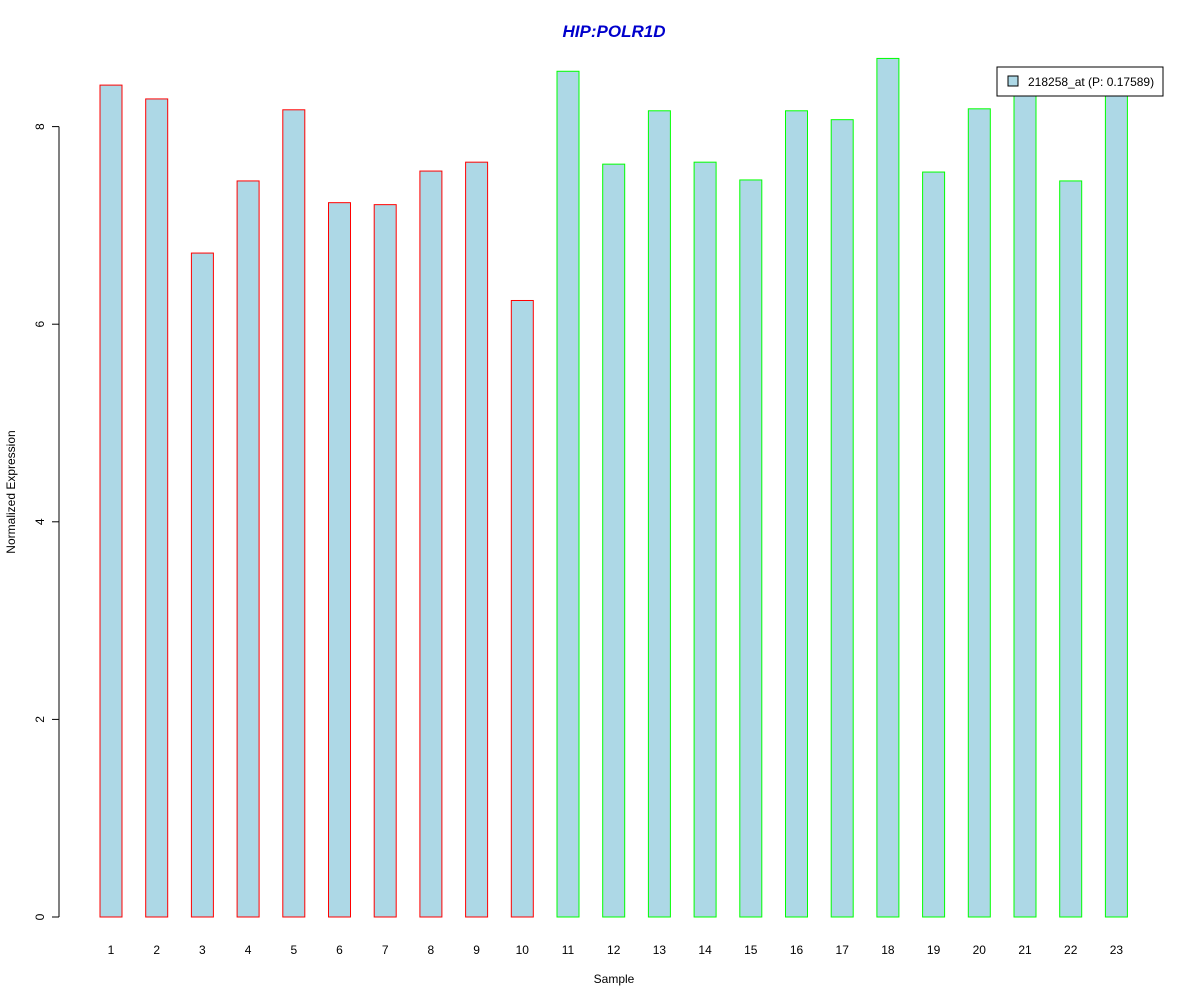 The width and height of the screenshot is (1200, 1000). Describe the element at coordinates (11, 491) in the screenshot. I see `y-axis-label: Normalized Expression` at that location.